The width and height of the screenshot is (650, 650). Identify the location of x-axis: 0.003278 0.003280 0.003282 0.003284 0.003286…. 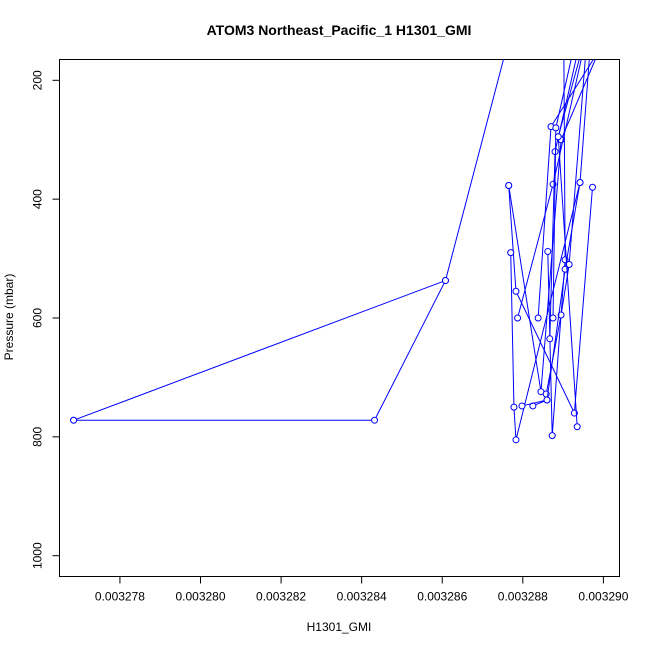
(362, 590).